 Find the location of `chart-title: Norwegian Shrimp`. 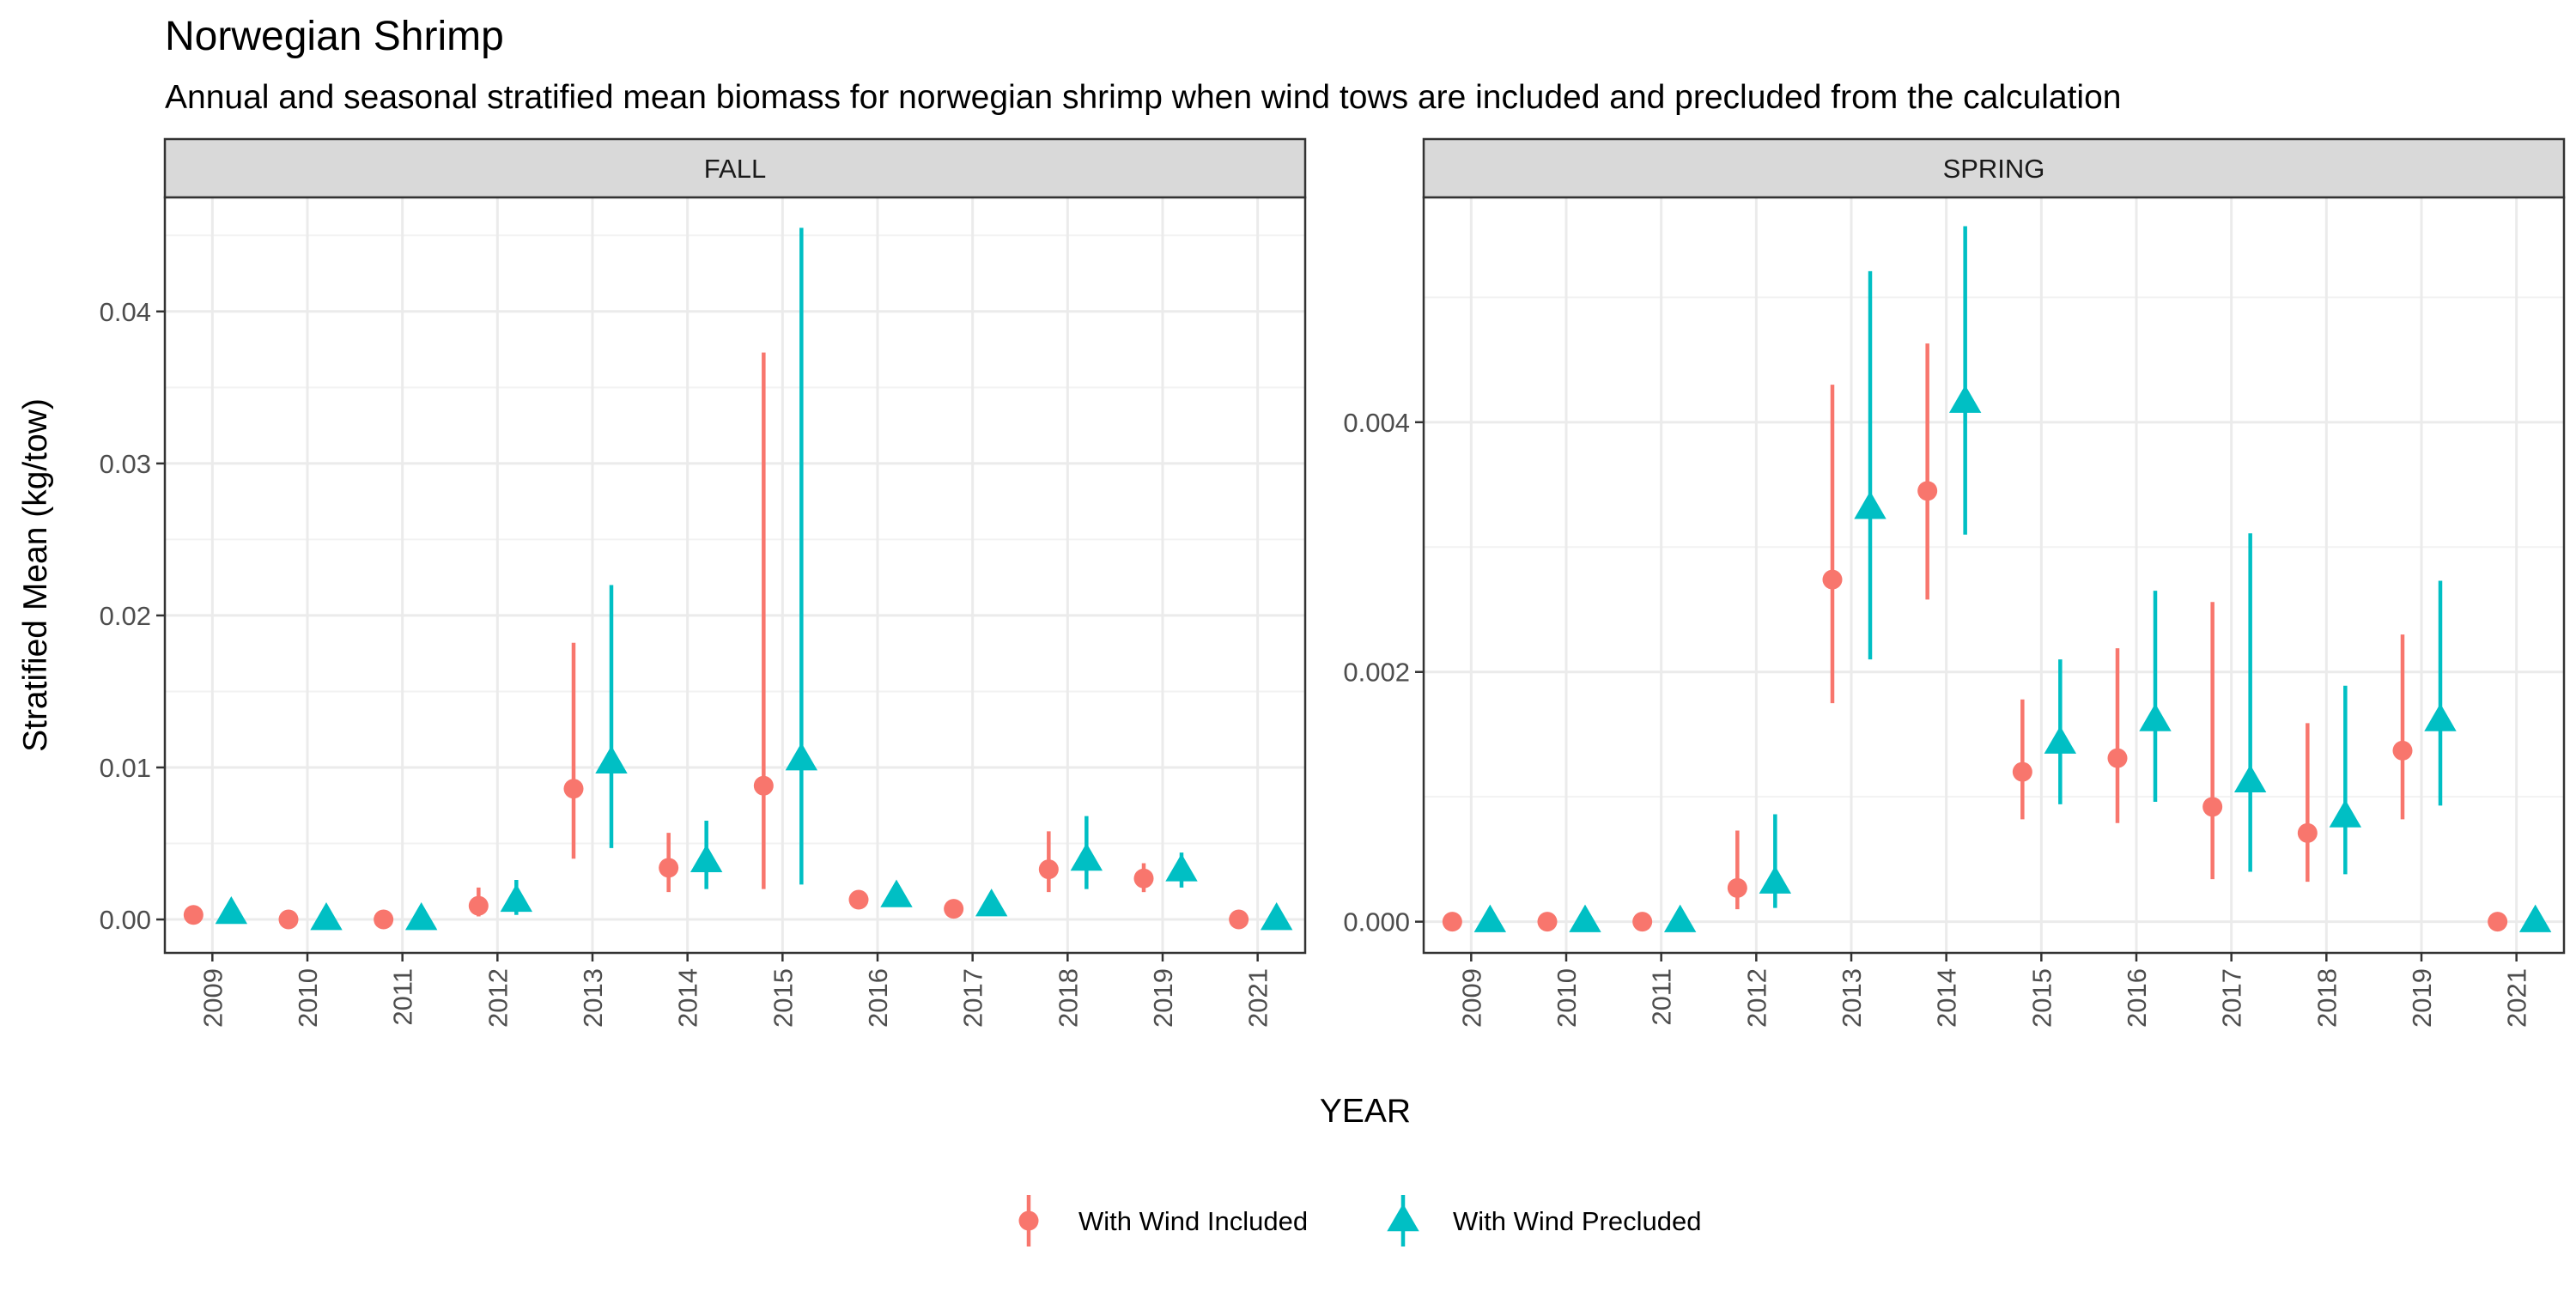

chart-title: Norwegian Shrimp is located at coordinates (334, 36).